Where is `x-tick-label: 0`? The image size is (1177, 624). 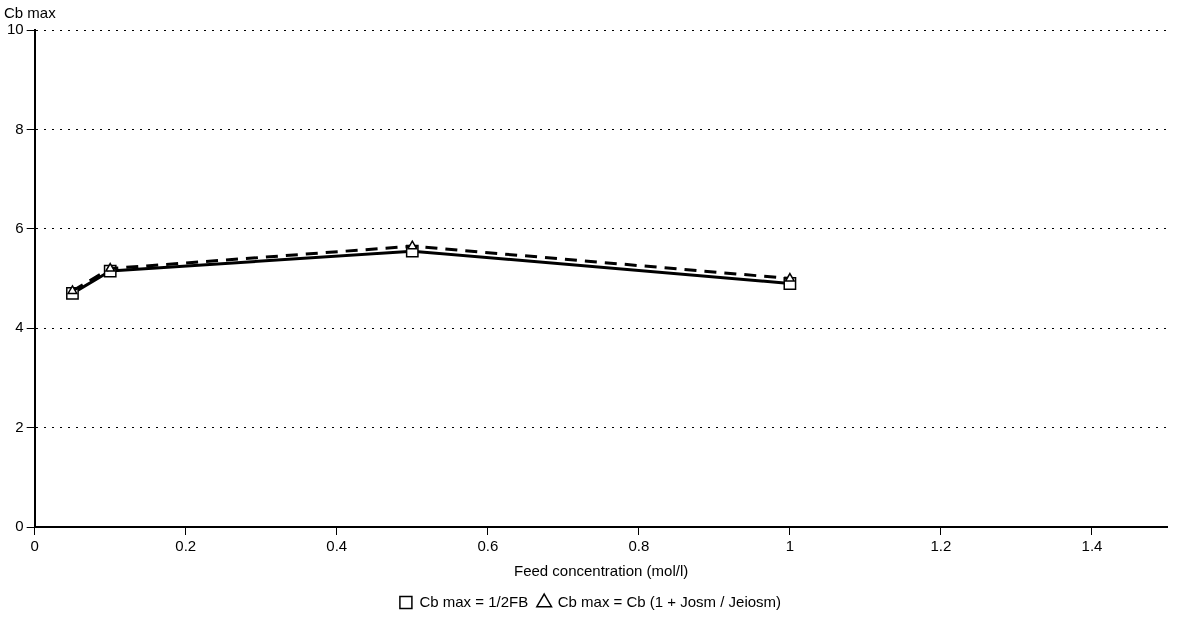 x-tick-label: 0 is located at coordinates (34, 546).